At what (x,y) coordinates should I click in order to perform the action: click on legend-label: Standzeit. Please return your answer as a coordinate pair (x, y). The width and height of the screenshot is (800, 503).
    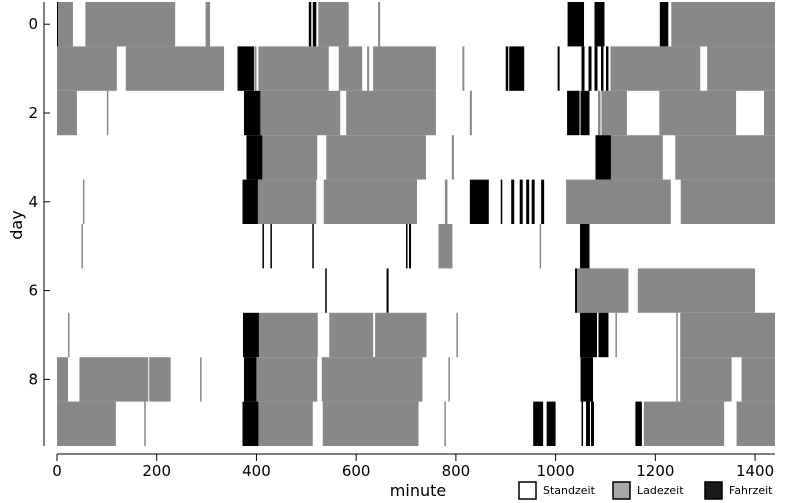
    Looking at the image, I should click on (569, 490).